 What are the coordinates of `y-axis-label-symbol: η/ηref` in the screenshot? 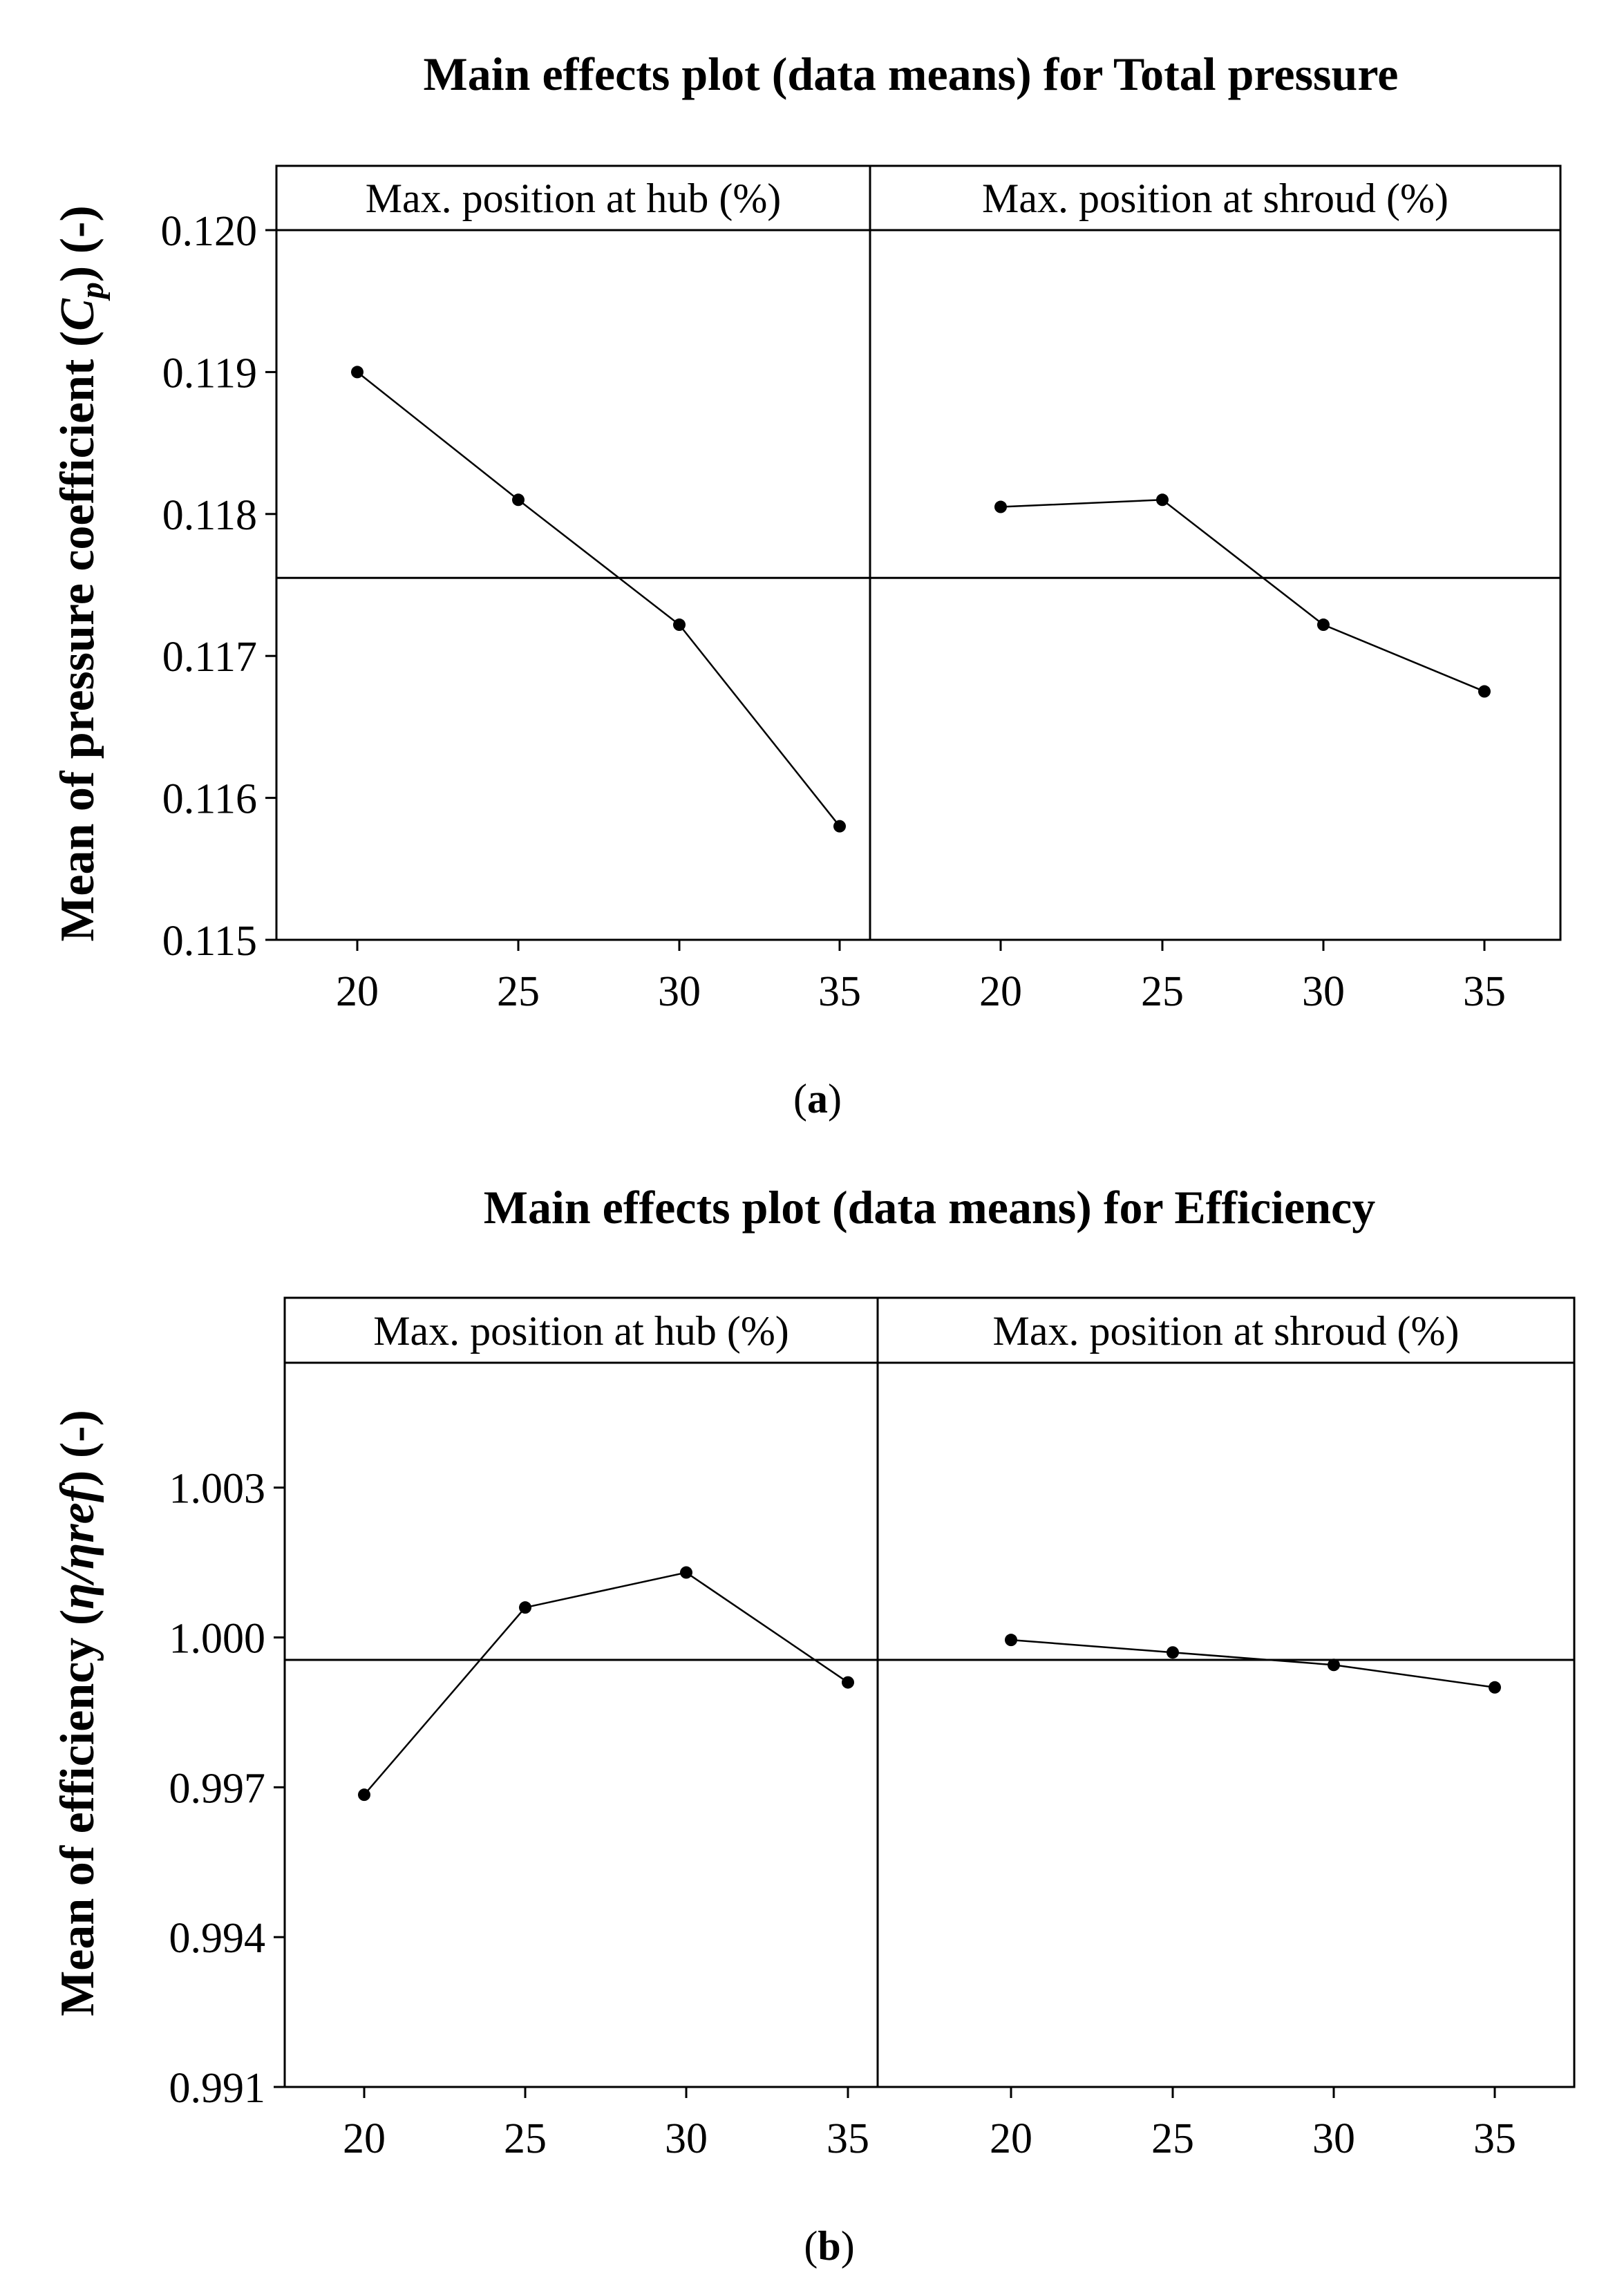 It's located at (77, 1546).